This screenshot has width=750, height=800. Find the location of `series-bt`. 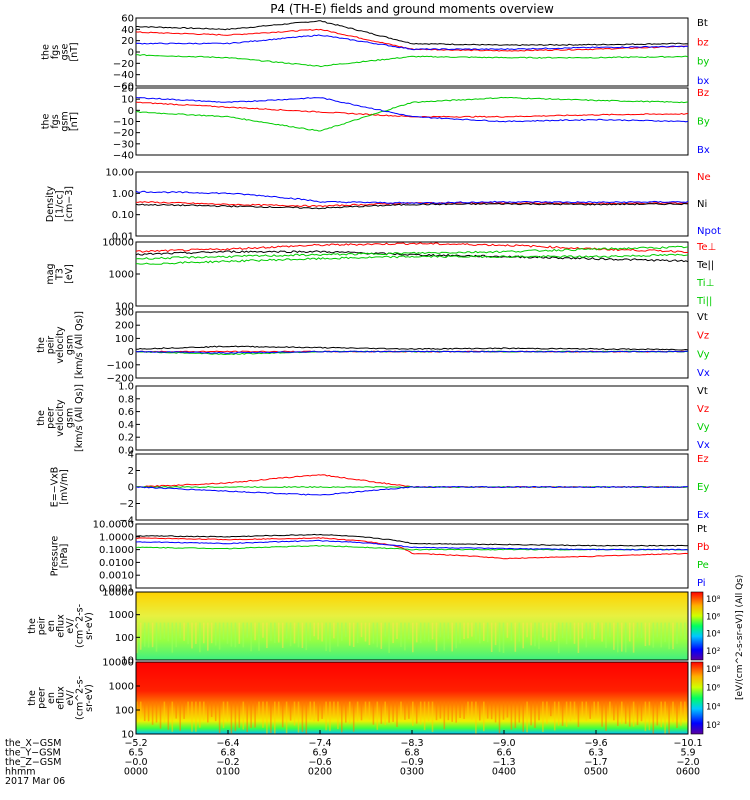

series-bt is located at coordinates (412, 33).